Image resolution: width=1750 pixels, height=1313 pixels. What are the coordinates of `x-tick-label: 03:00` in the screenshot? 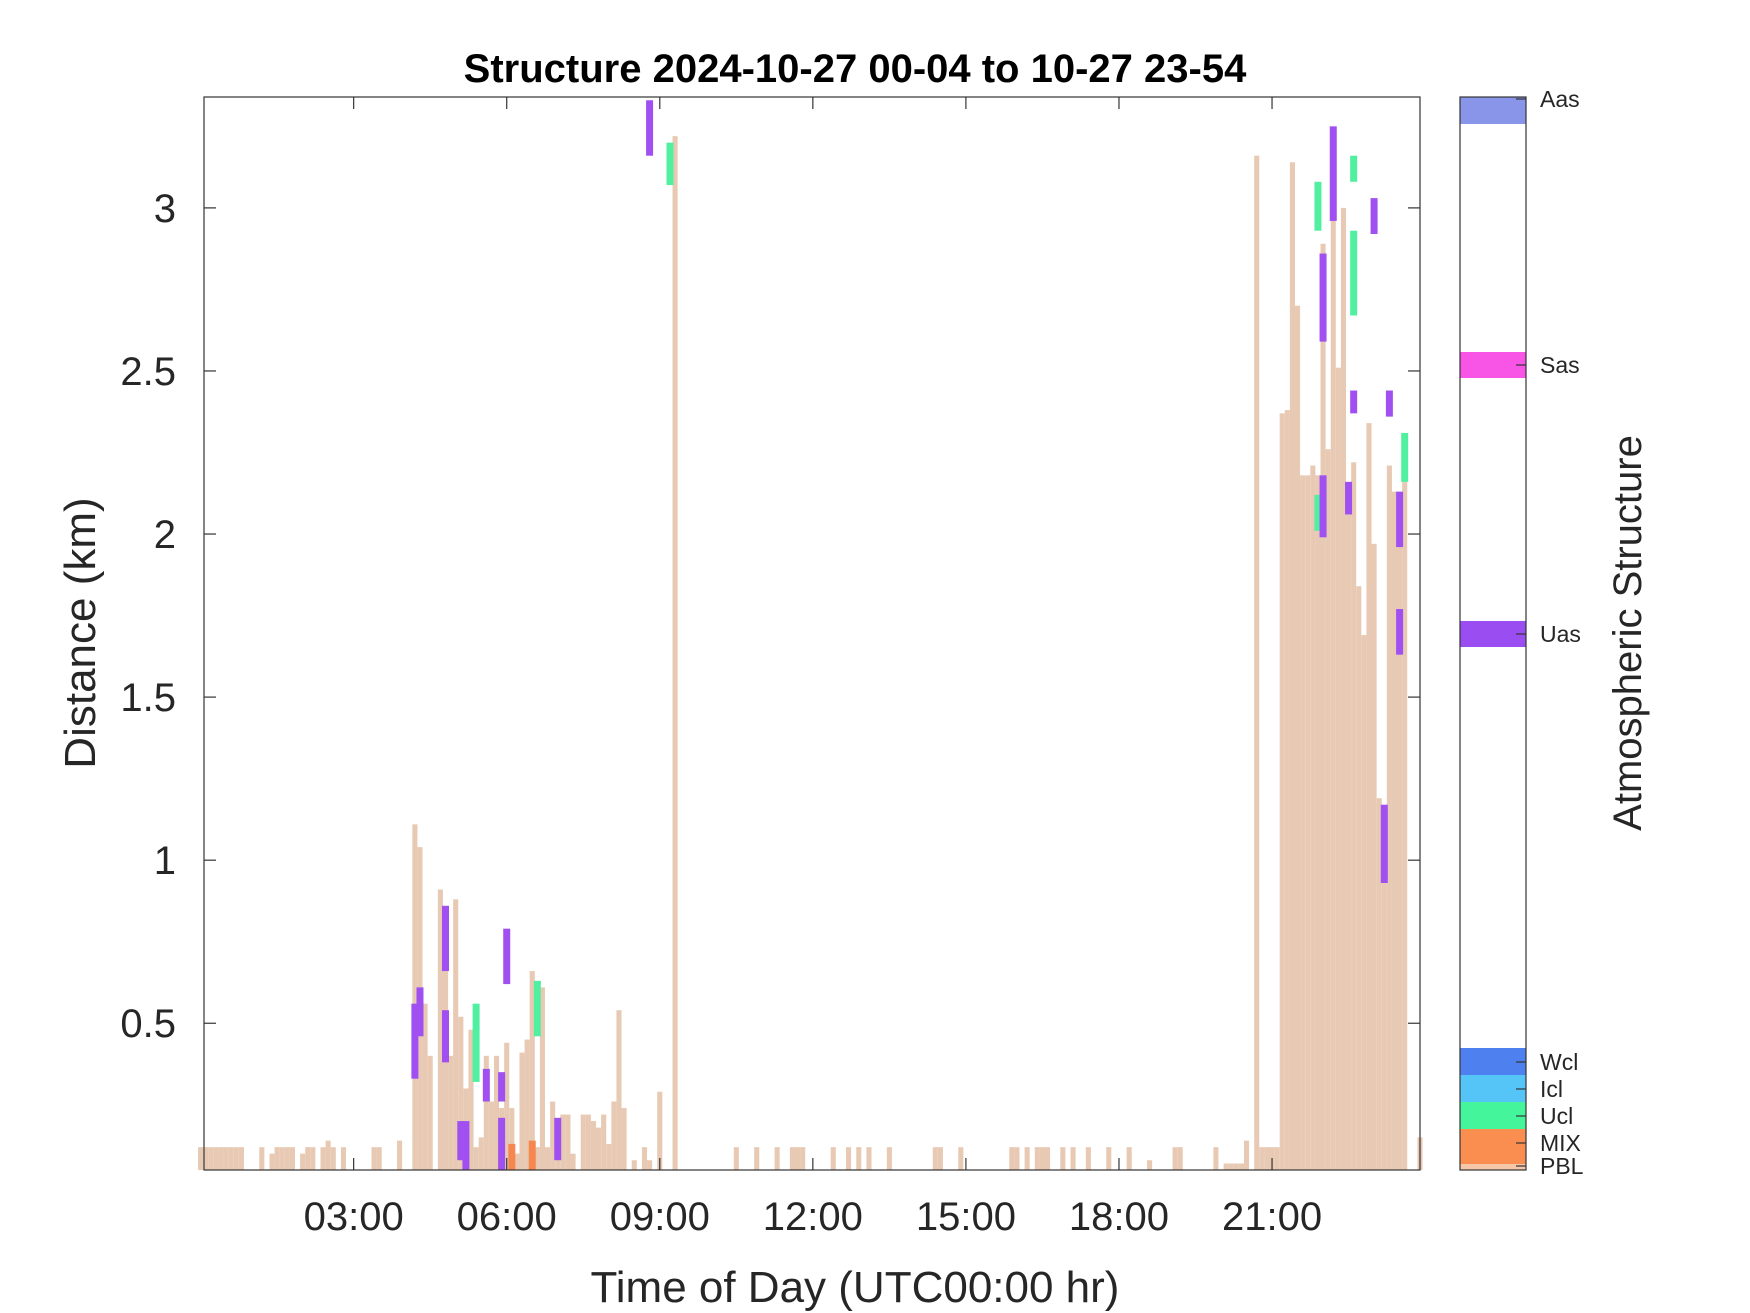 It's located at (354, 1217).